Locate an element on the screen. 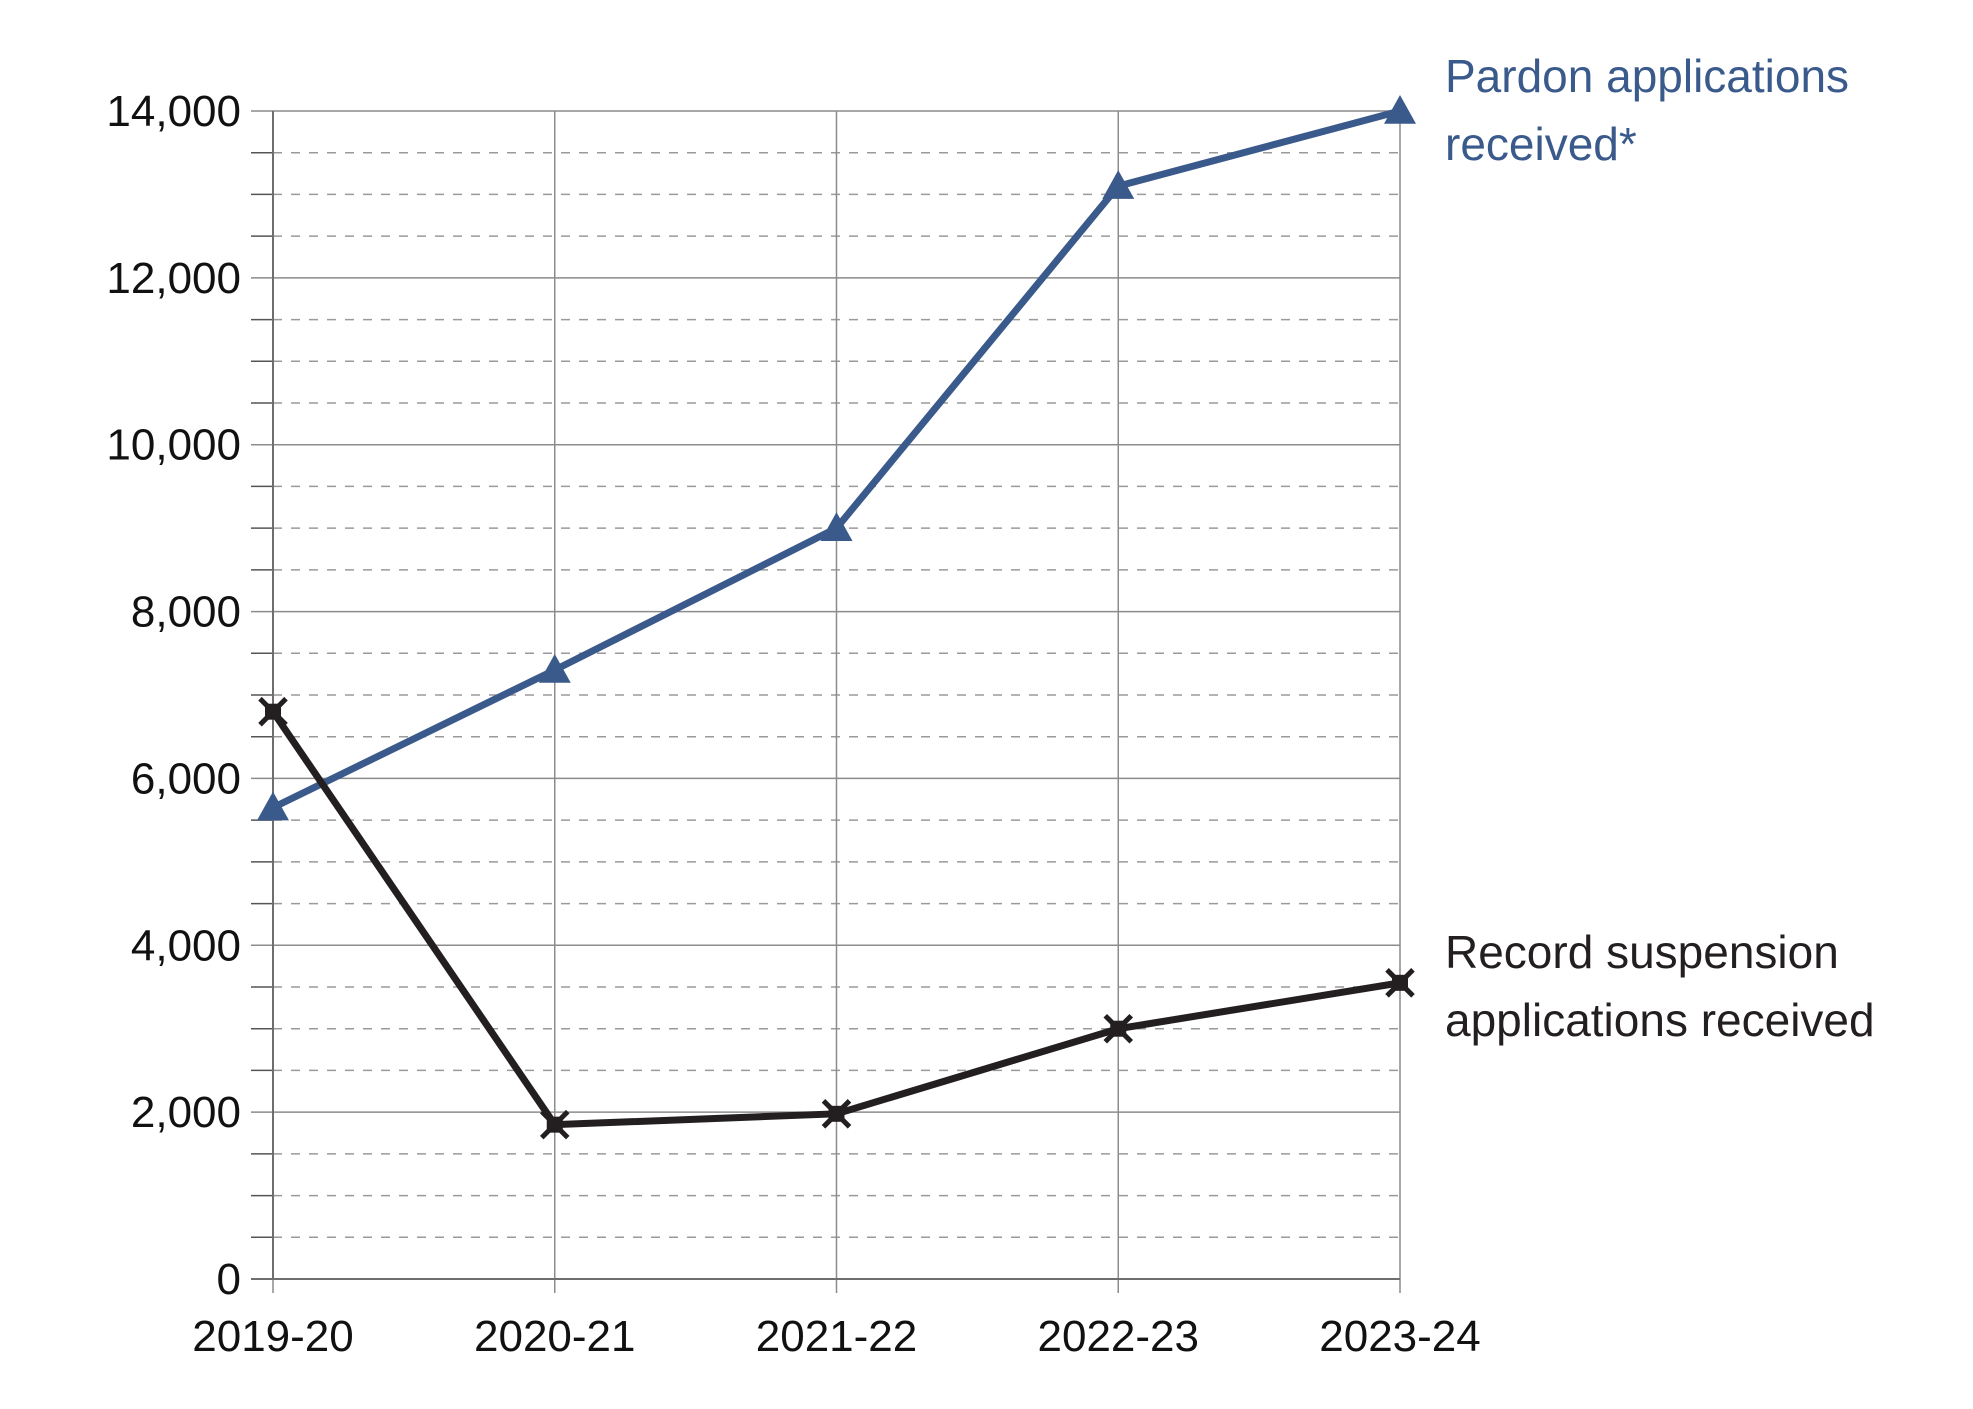 Image resolution: width=1973 pixels, height=1409 pixels. series-label-line: Pardon applications is located at coordinates (1647, 76).